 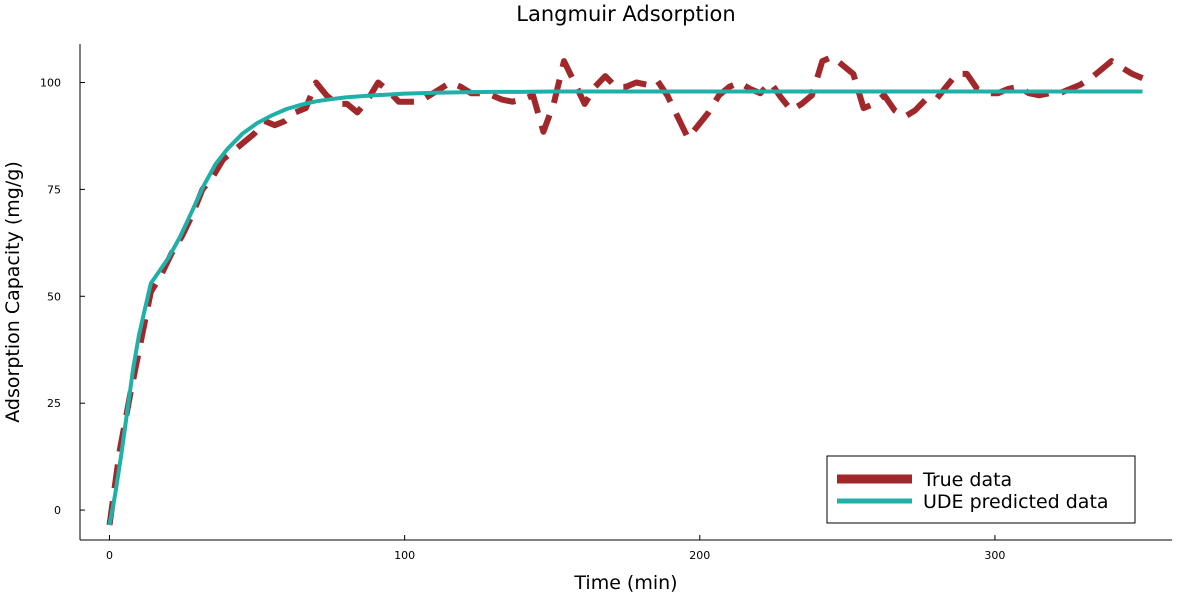 I want to click on chart-title: Langmuir Adsorption, so click(x=625, y=14).